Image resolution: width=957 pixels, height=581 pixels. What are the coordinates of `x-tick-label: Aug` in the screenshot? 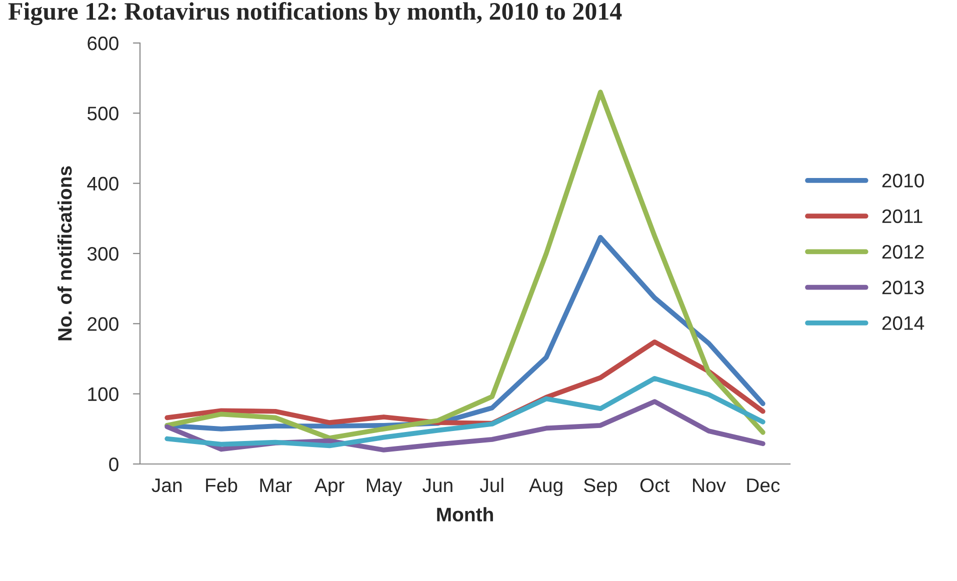 It's located at (545, 487).